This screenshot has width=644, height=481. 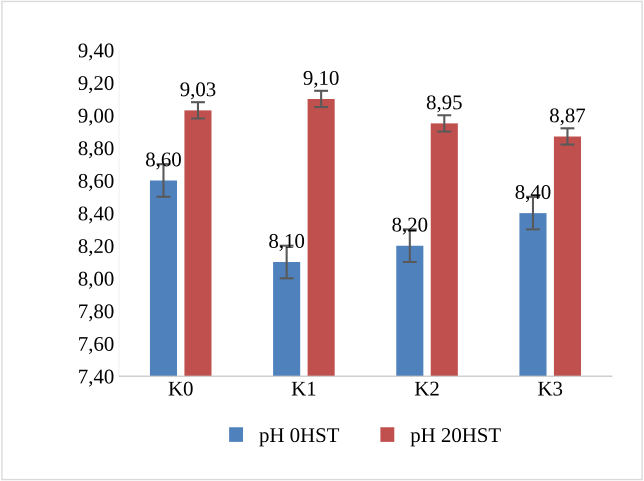 I want to click on y-tick-label: 7,40, so click(x=96, y=378).